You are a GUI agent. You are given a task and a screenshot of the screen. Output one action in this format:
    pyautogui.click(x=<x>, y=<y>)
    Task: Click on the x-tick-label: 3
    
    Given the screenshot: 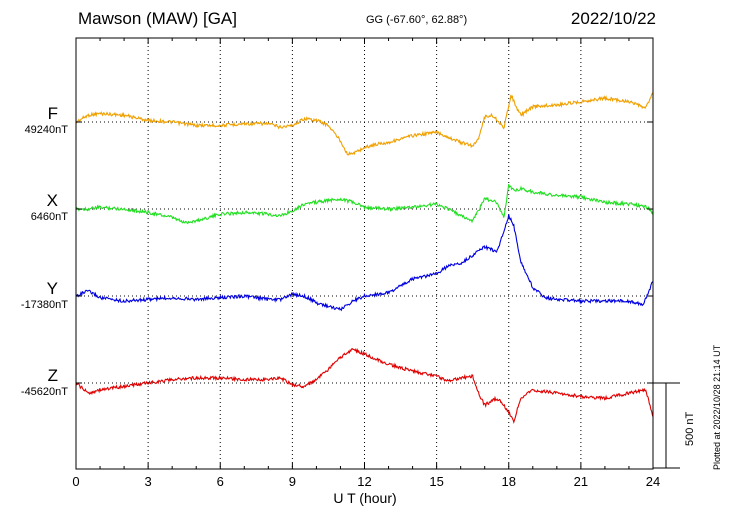 What is the action you would take?
    pyautogui.click(x=148, y=481)
    